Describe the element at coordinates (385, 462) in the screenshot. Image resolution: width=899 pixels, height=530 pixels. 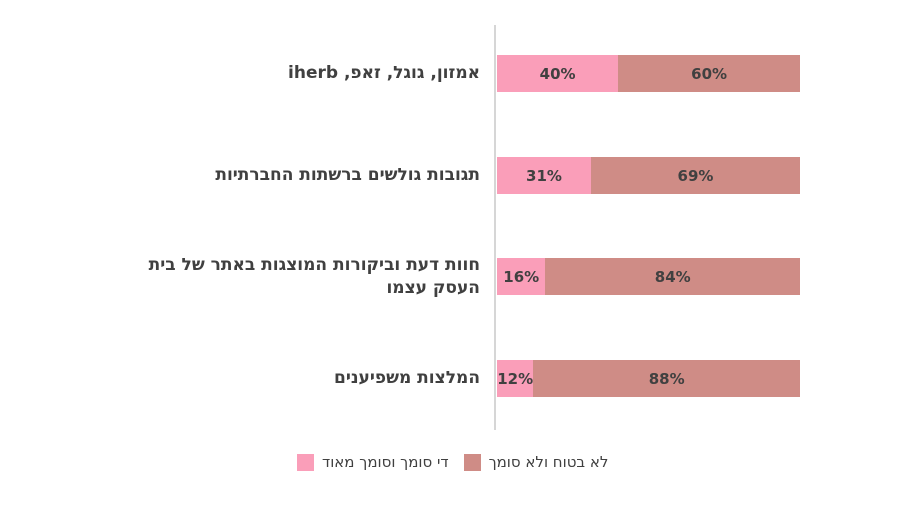
I see `legend-label-trust: די סומך וסומך מאוד` at that location.